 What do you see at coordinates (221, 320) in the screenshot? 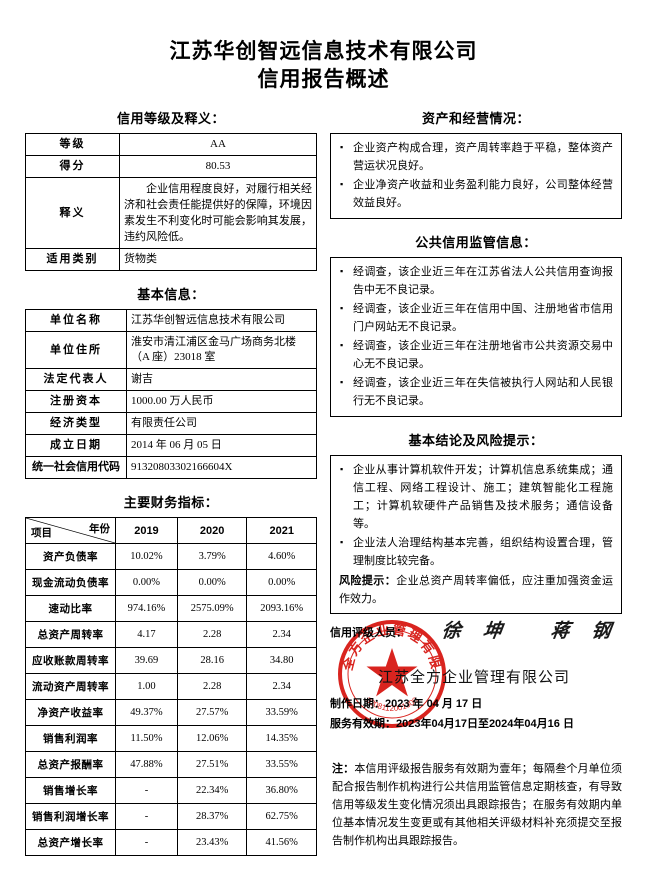
I see `company-name-value: 江苏华创智远信息技术有限公司` at bounding box center [221, 320].